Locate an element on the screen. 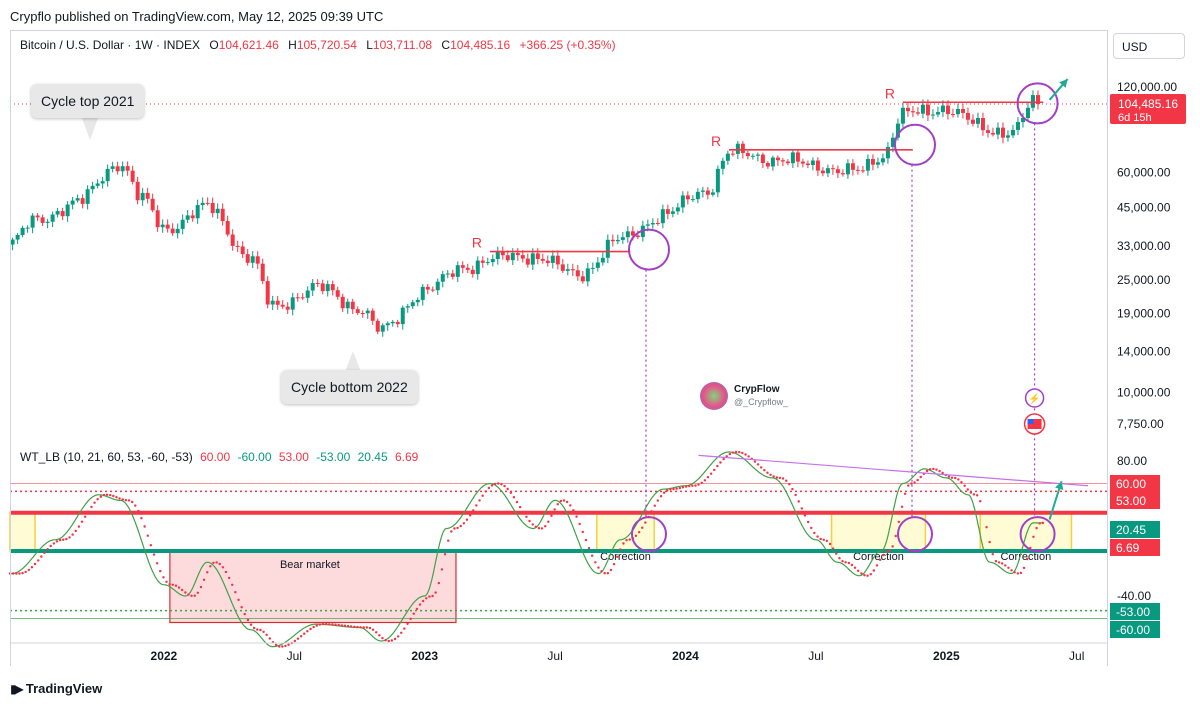 Image resolution: width=1200 pixels, height=706 pixels. symbol-name: Bitcoin / U.S. Dollar · 1W · INDEX is located at coordinates (110, 45).